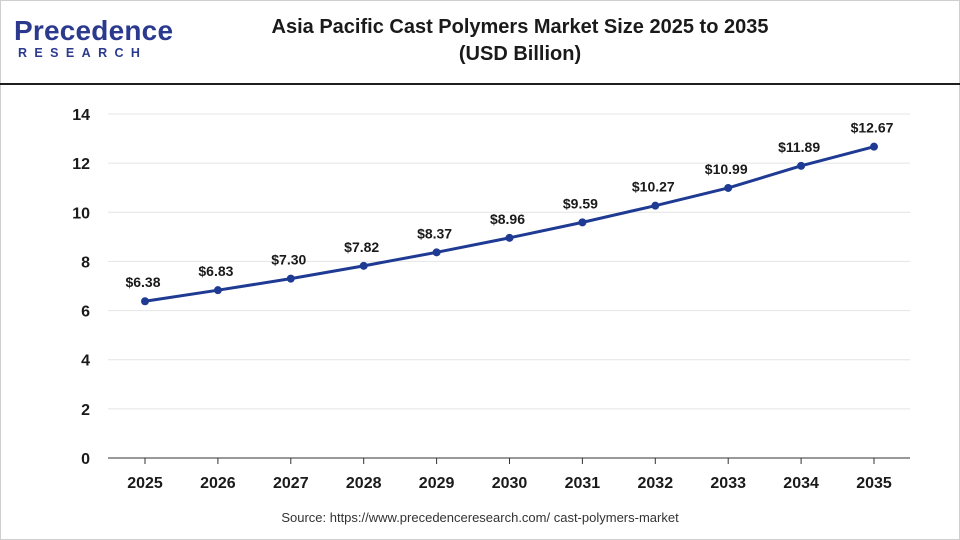 This screenshot has width=960, height=540. What do you see at coordinates (85, 312) in the screenshot?
I see `y-tick-label: 6` at bounding box center [85, 312].